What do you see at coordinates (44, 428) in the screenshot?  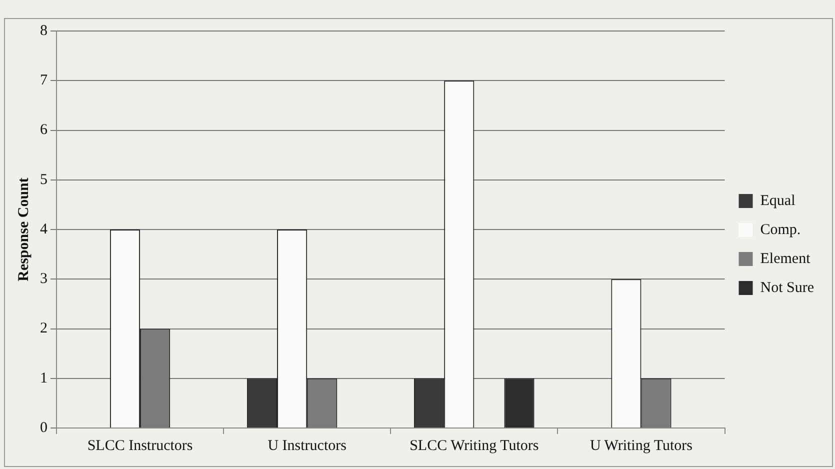 I see `y-tick-label: 0` at bounding box center [44, 428].